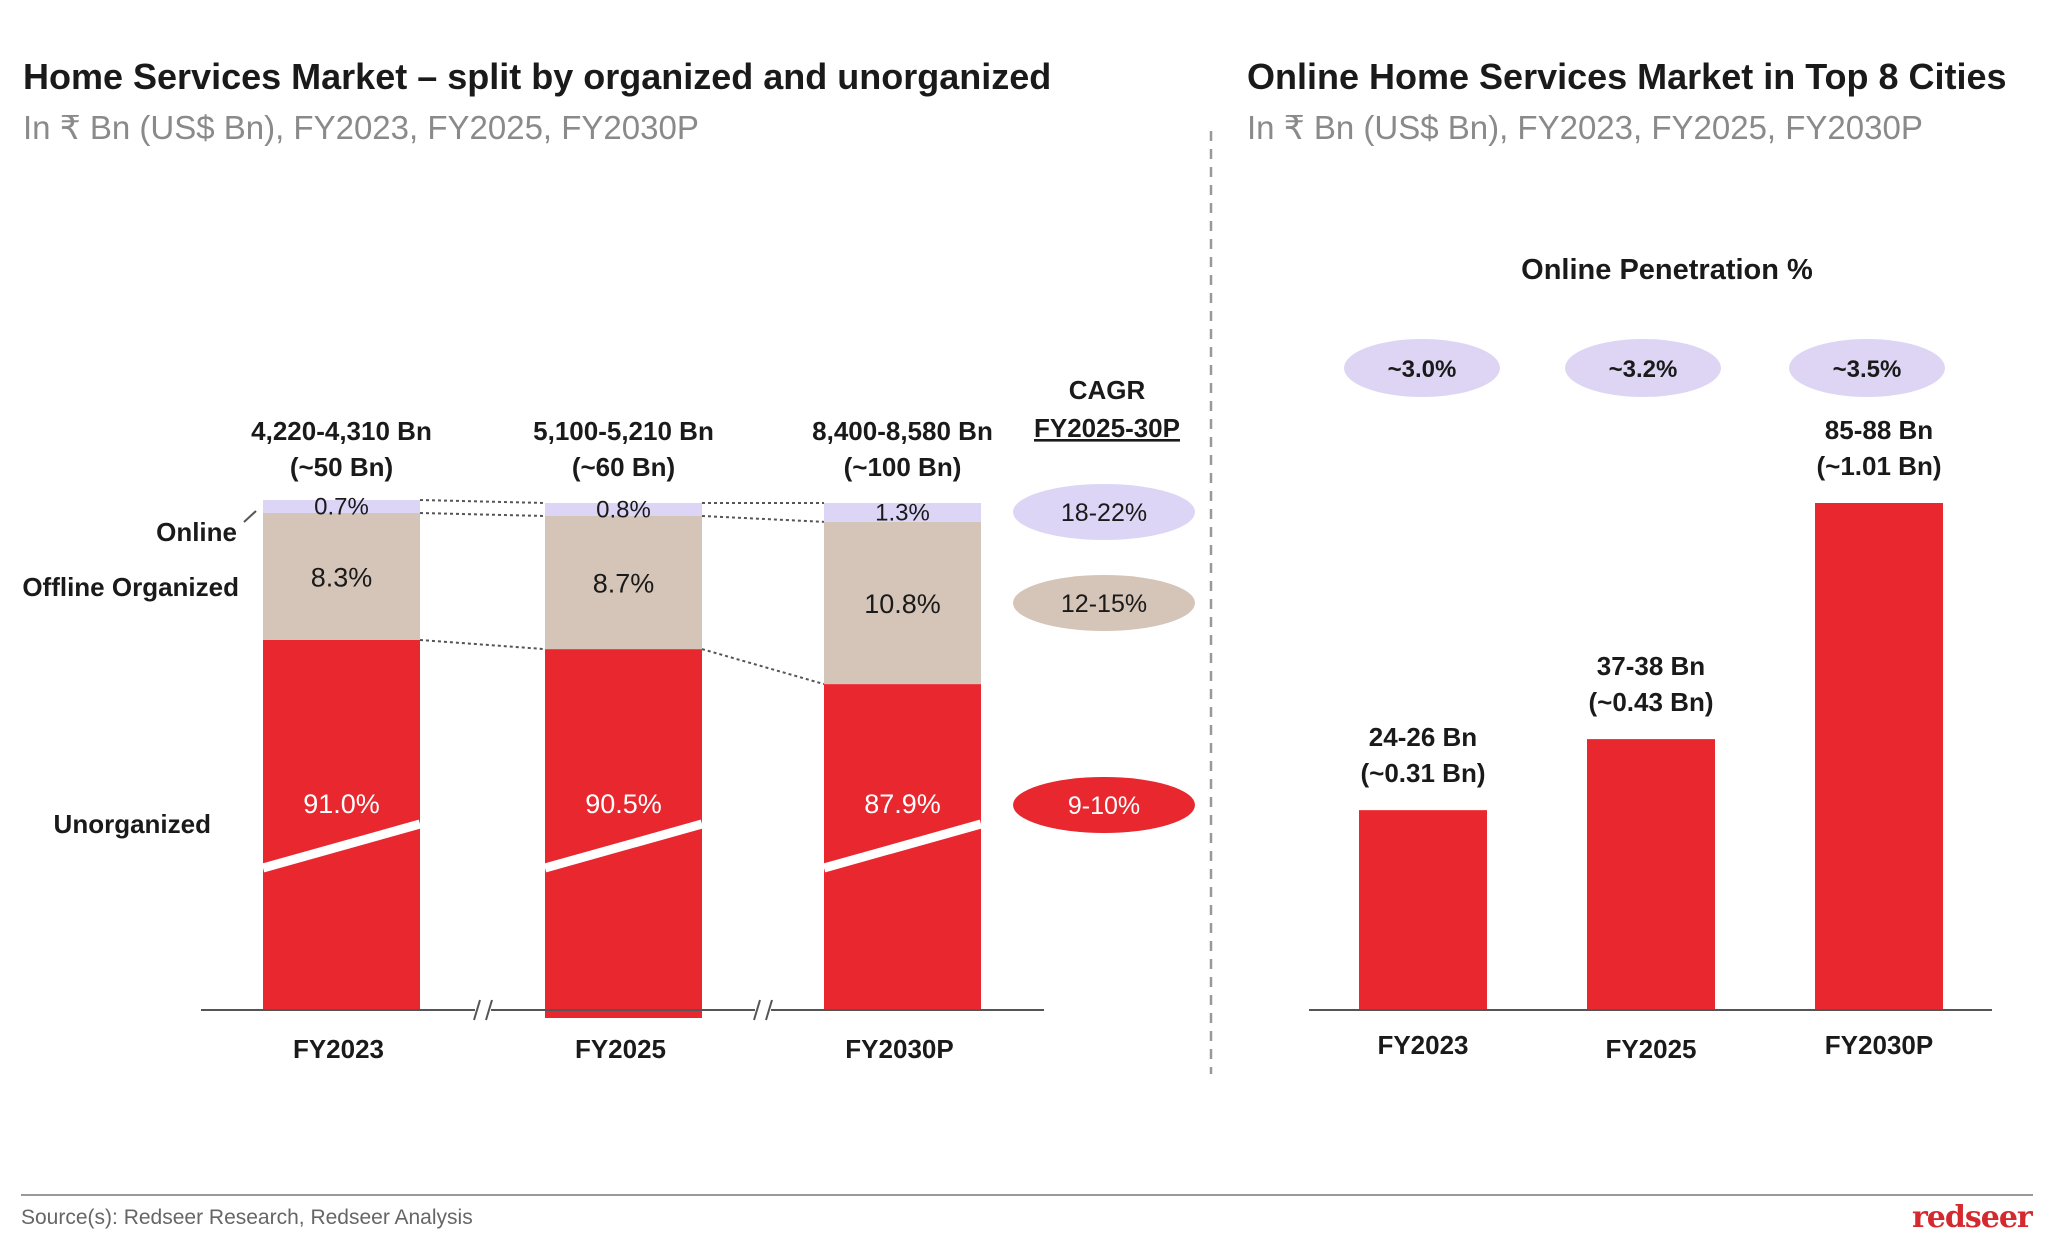 Image resolution: width=2048 pixels, height=1243 pixels. I want to click on bar-online-FY2023, so click(341, 506).